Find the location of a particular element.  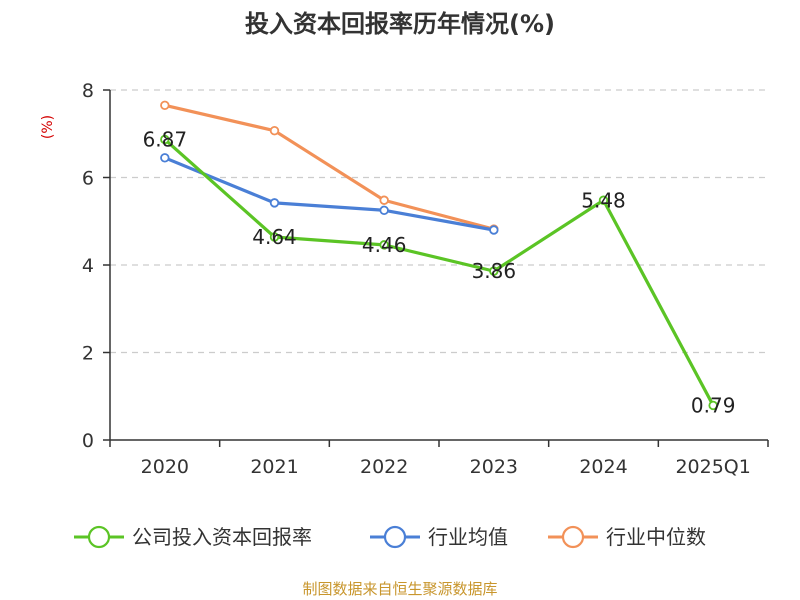

x-tick-label: 2020 is located at coordinates (165, 467).